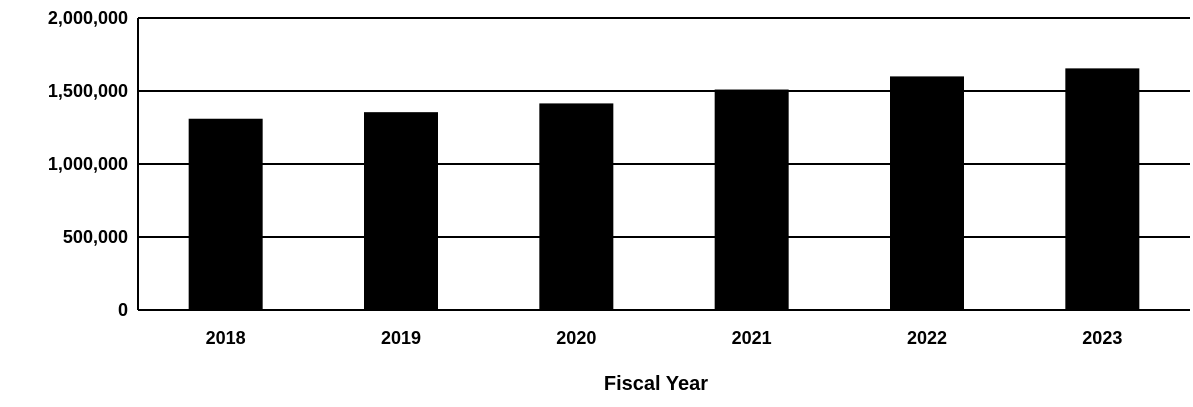 The image size is (1193, 407). I want to click on y-tick-label: 1,000,000, so click(88, 164).